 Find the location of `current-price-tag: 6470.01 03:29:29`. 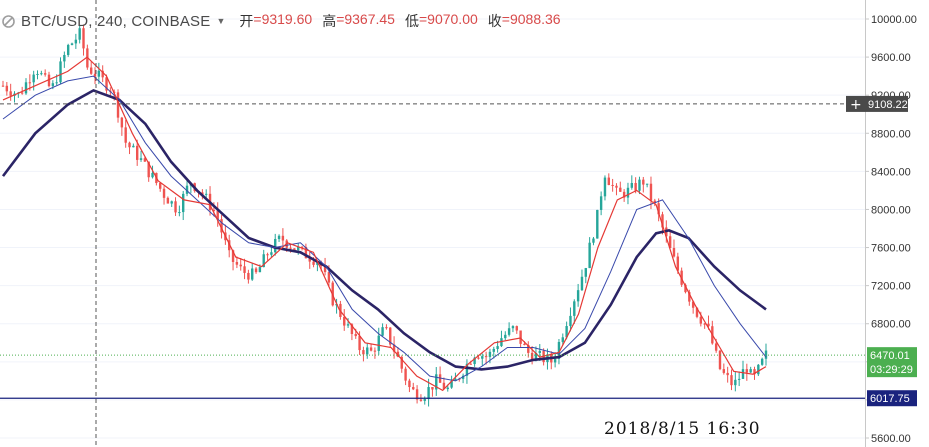

current-price-tag: 6470.01 03:29:29 is located at coordinates (892, 362).